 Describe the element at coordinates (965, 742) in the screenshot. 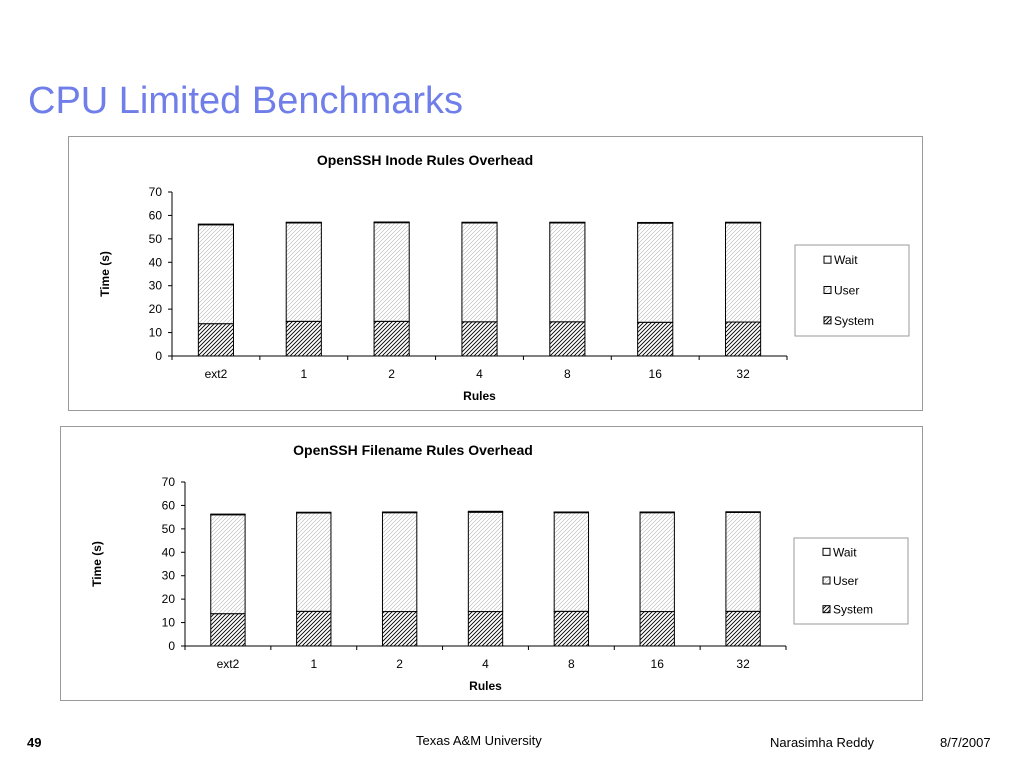

I see `footer-date: 8/7/2007` at that location.